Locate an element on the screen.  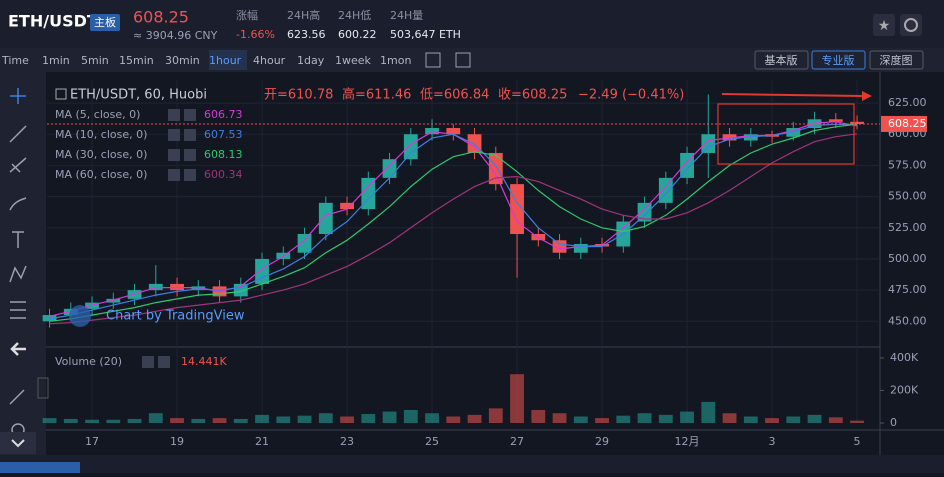
interval: 15min is located at coordinates (136, 60).